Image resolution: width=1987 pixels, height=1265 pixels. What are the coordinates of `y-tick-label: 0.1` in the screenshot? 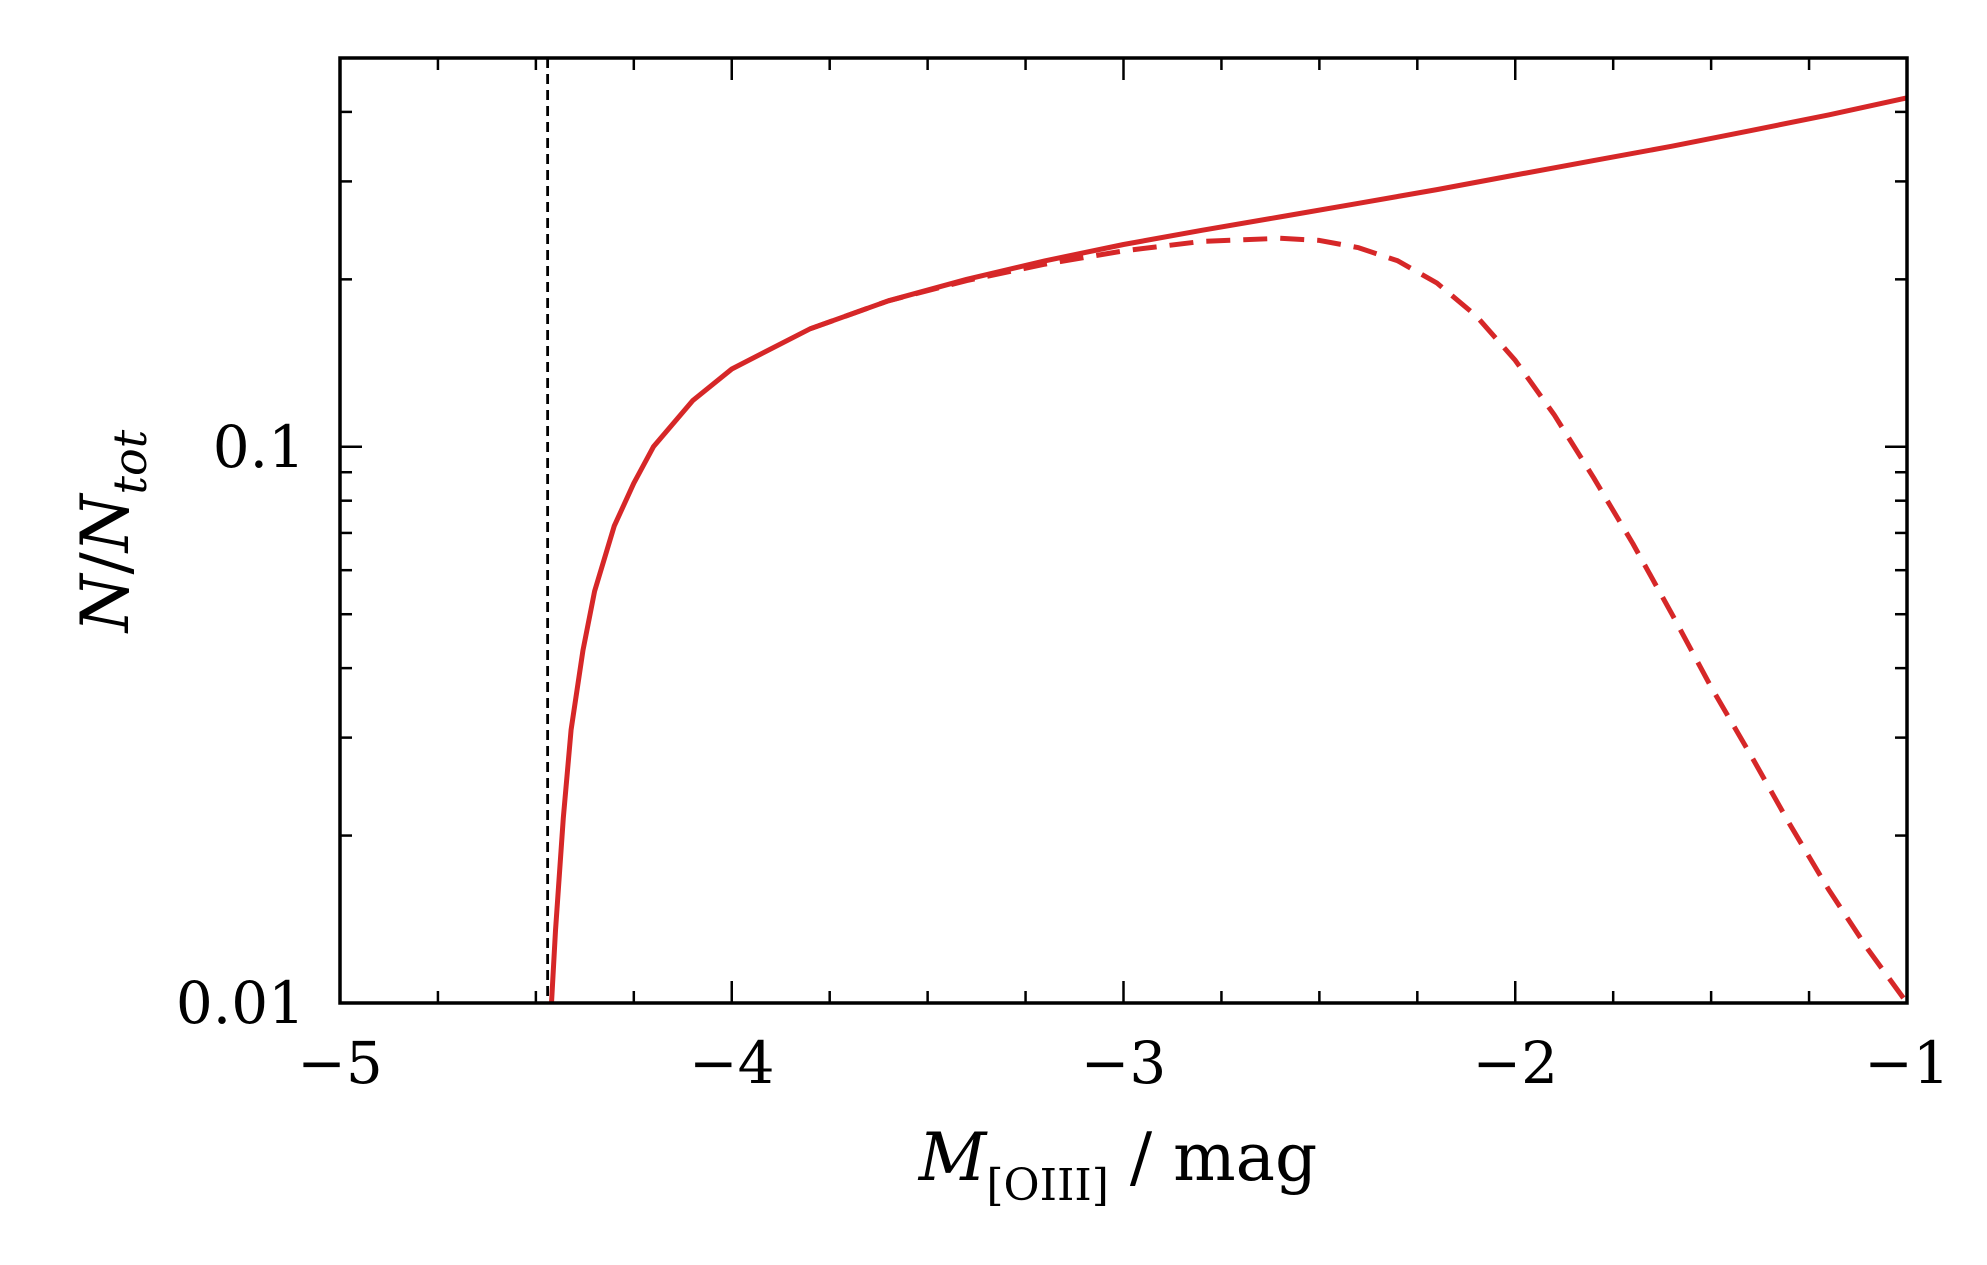 It's located at (259, 447).